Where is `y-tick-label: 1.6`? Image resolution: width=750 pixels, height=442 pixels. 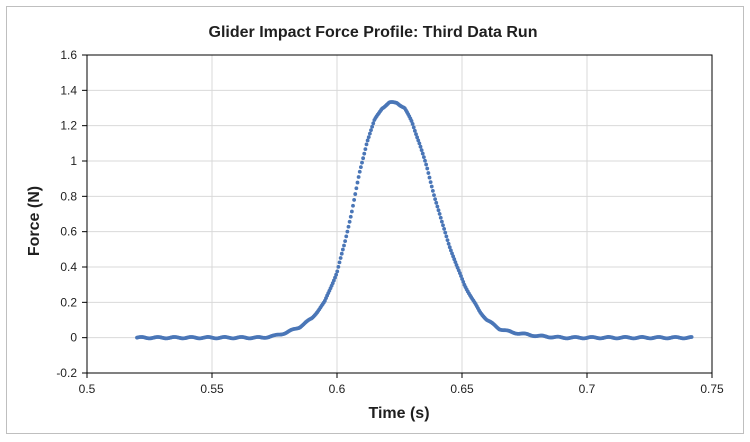 y-tick-label: 1.6 is located at coordinates (68, 55).